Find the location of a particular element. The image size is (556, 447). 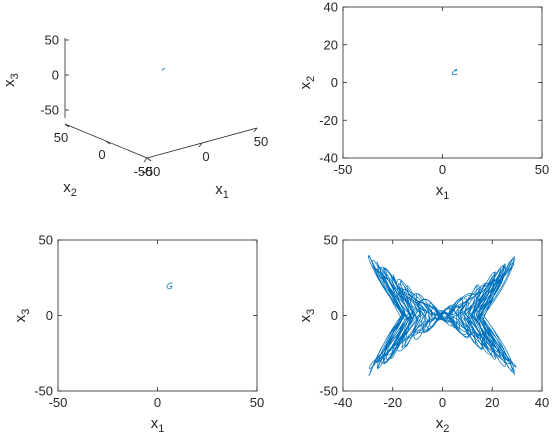

x-tick-label: -20 is located at coordinates (392, 402).